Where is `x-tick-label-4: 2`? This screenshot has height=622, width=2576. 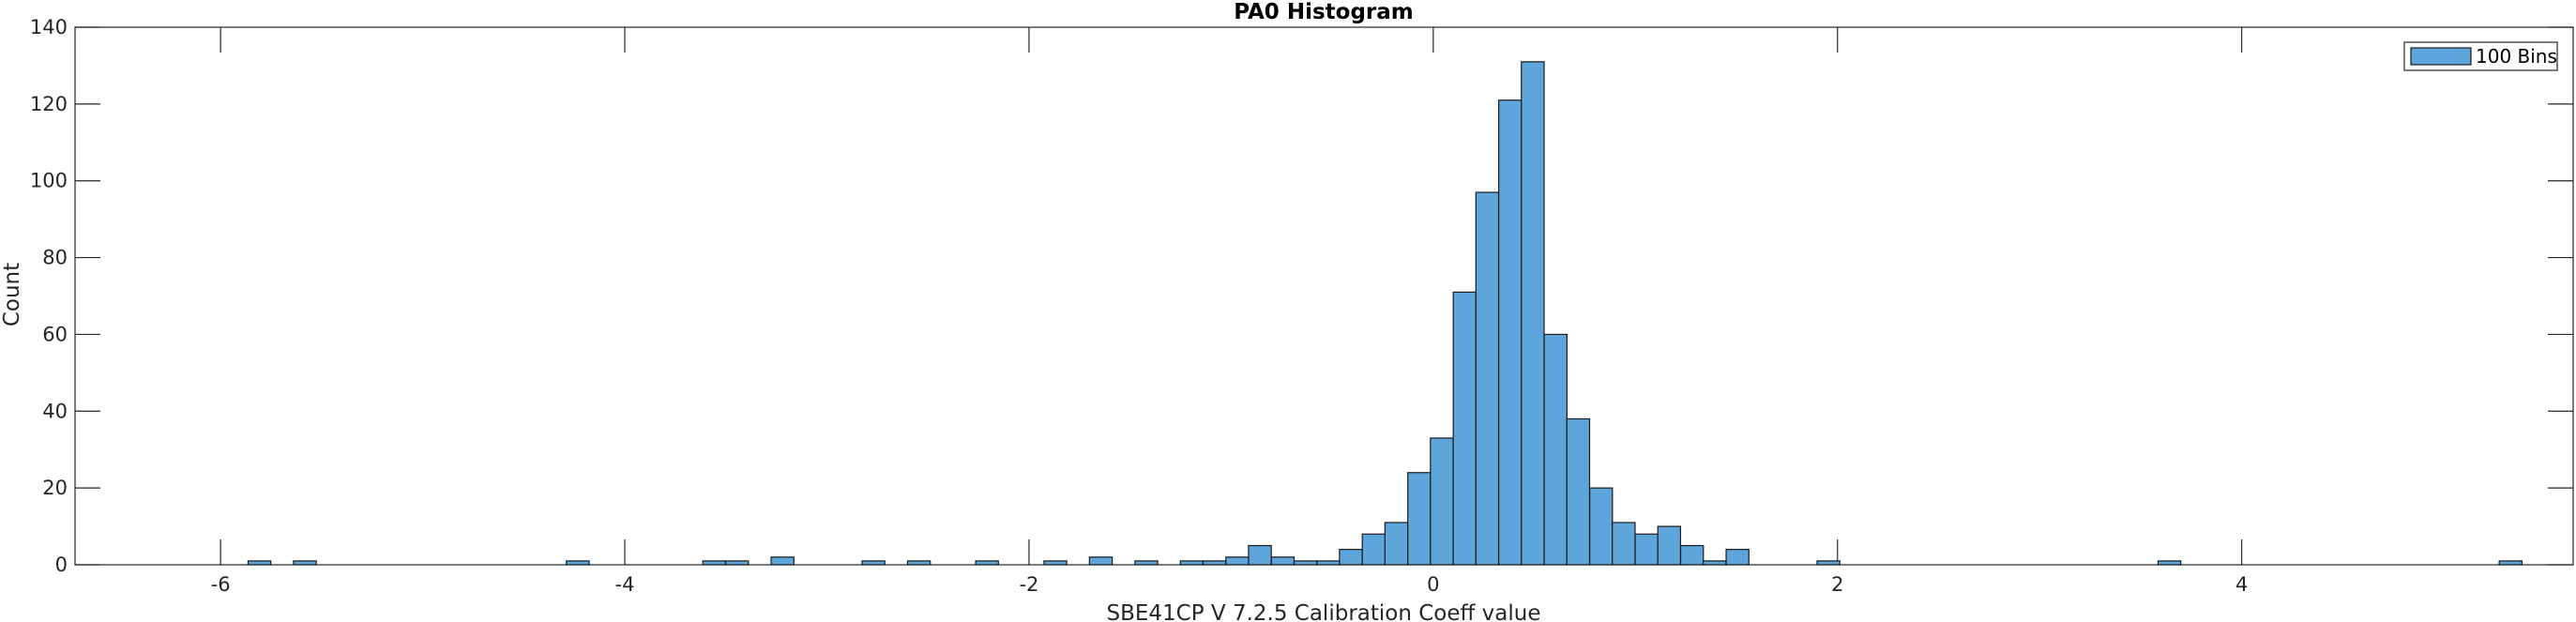 x-tick-label-4: 2 is located at coordinates (1837, 584).